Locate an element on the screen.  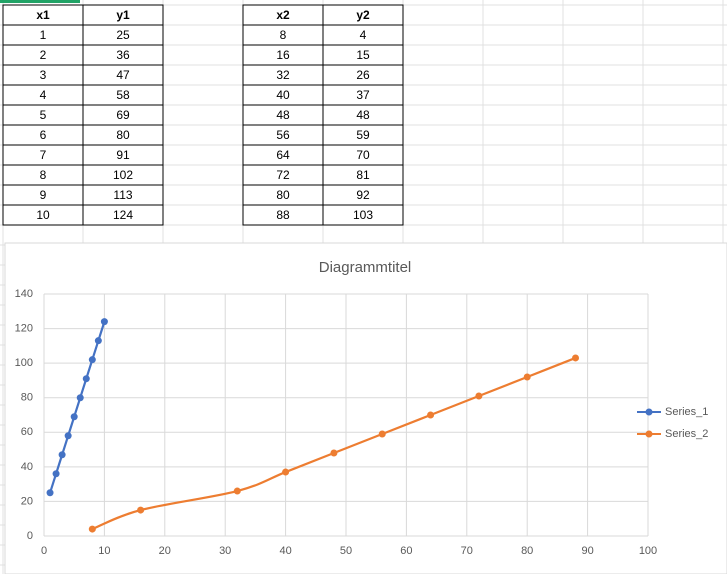
table-value: 56 is located at coordinates (283, 135).